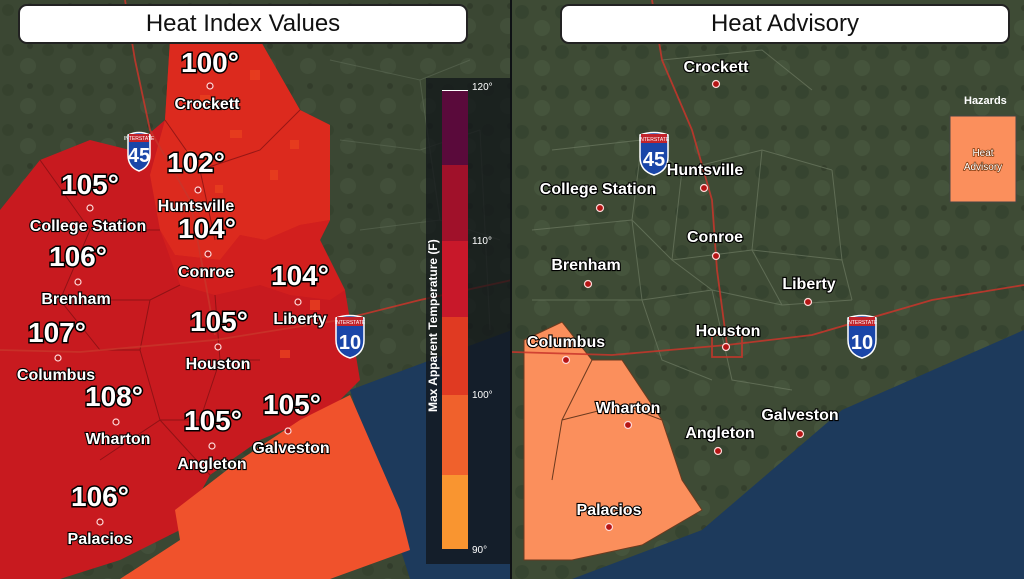  What do you see at coordinates (196, 162) in the screenshot?
I see `temp-huntsville: 102°` at bounding box center [196, 162].